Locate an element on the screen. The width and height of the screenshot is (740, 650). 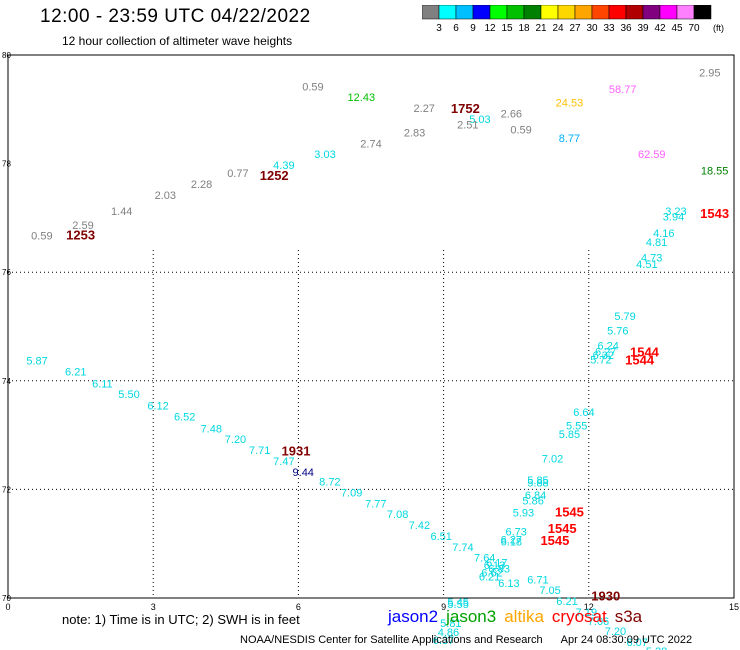
color-scale-label: 21 is located at coordinates (541, 28).